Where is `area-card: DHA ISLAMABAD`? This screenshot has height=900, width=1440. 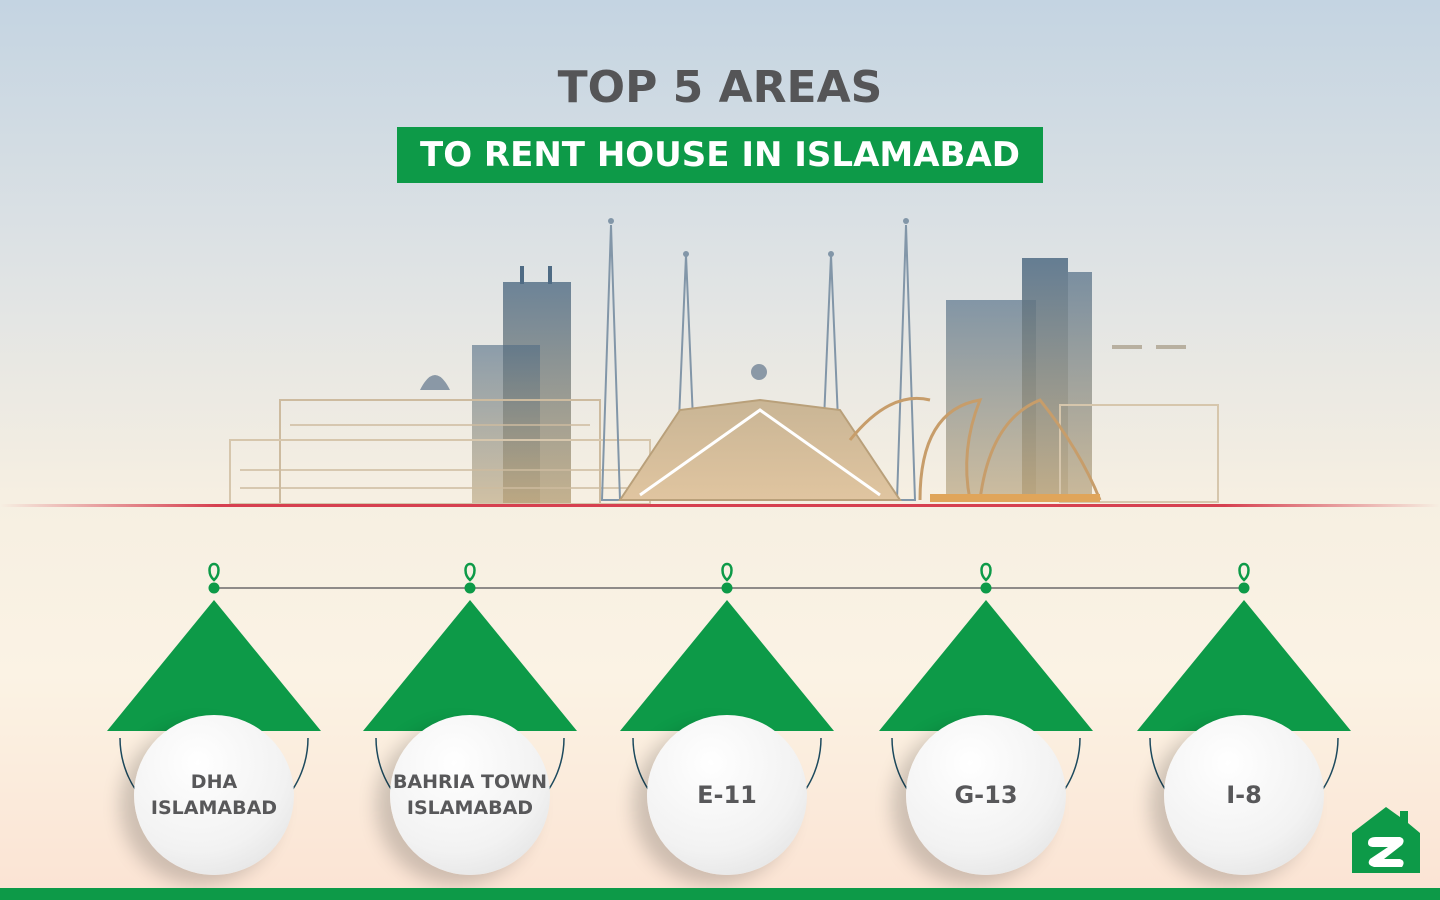 area-card: DHA ISLAMABAD is located at coordinates (214, 717).